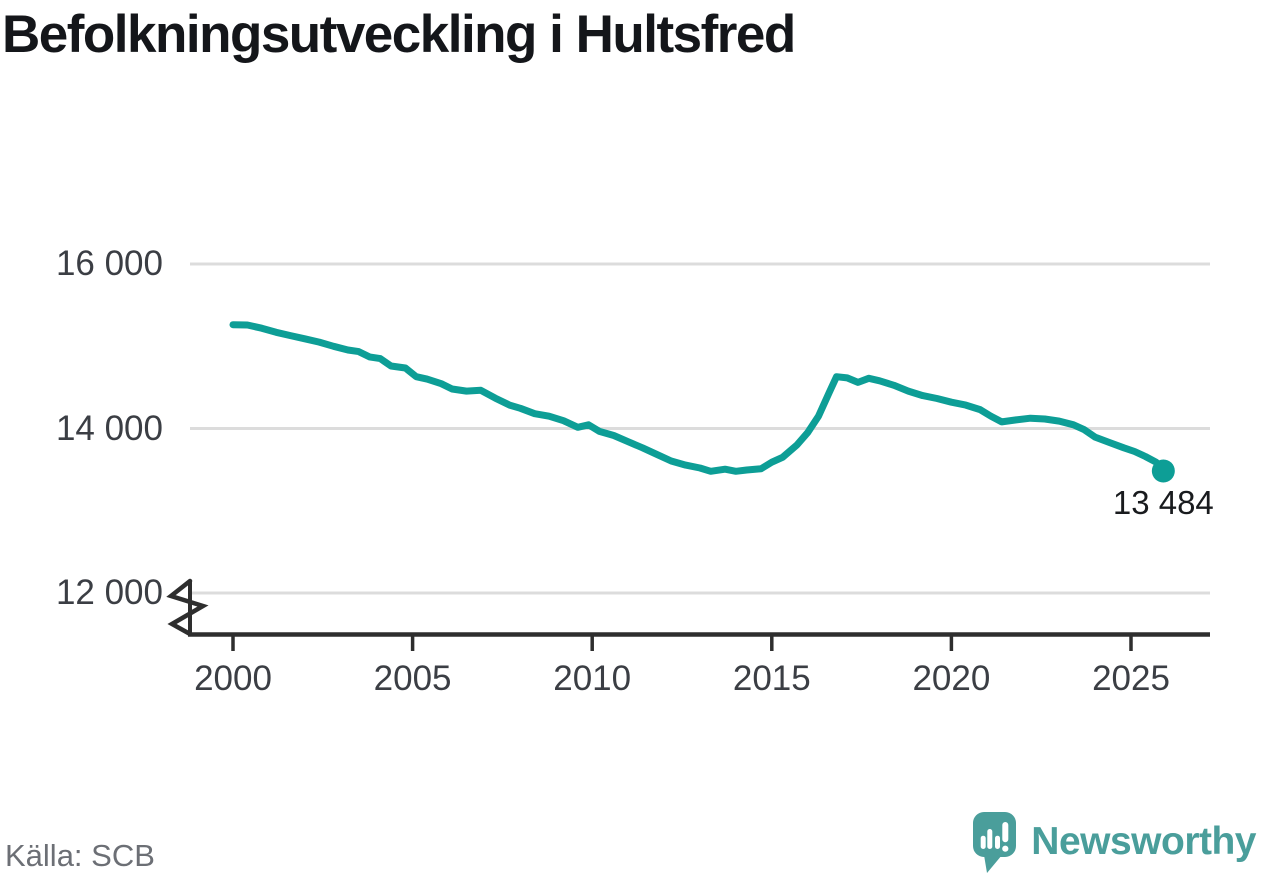  I want to click on last-value-dot, so click(1163, 471).